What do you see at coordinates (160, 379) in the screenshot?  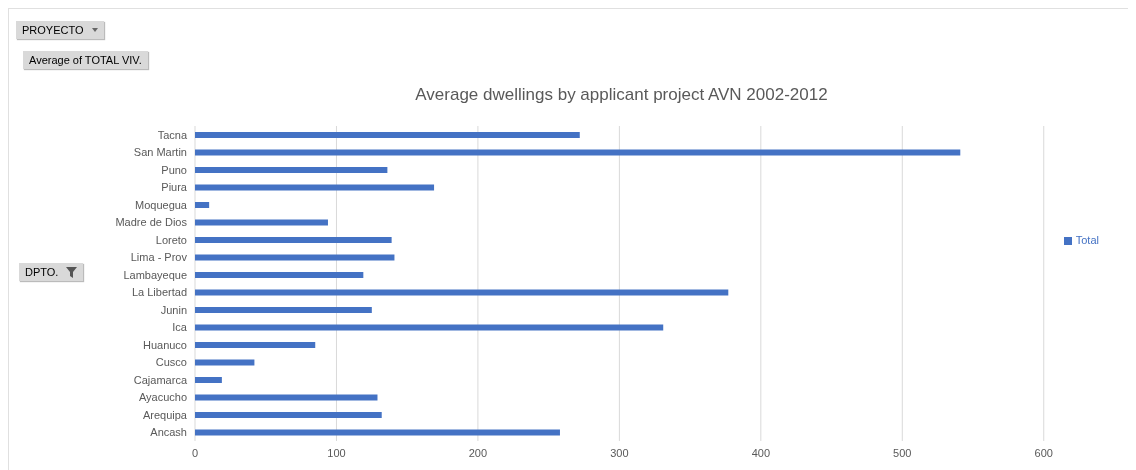 I see `y-tick-label: Cajamarca` at bounding box center [160, 379].